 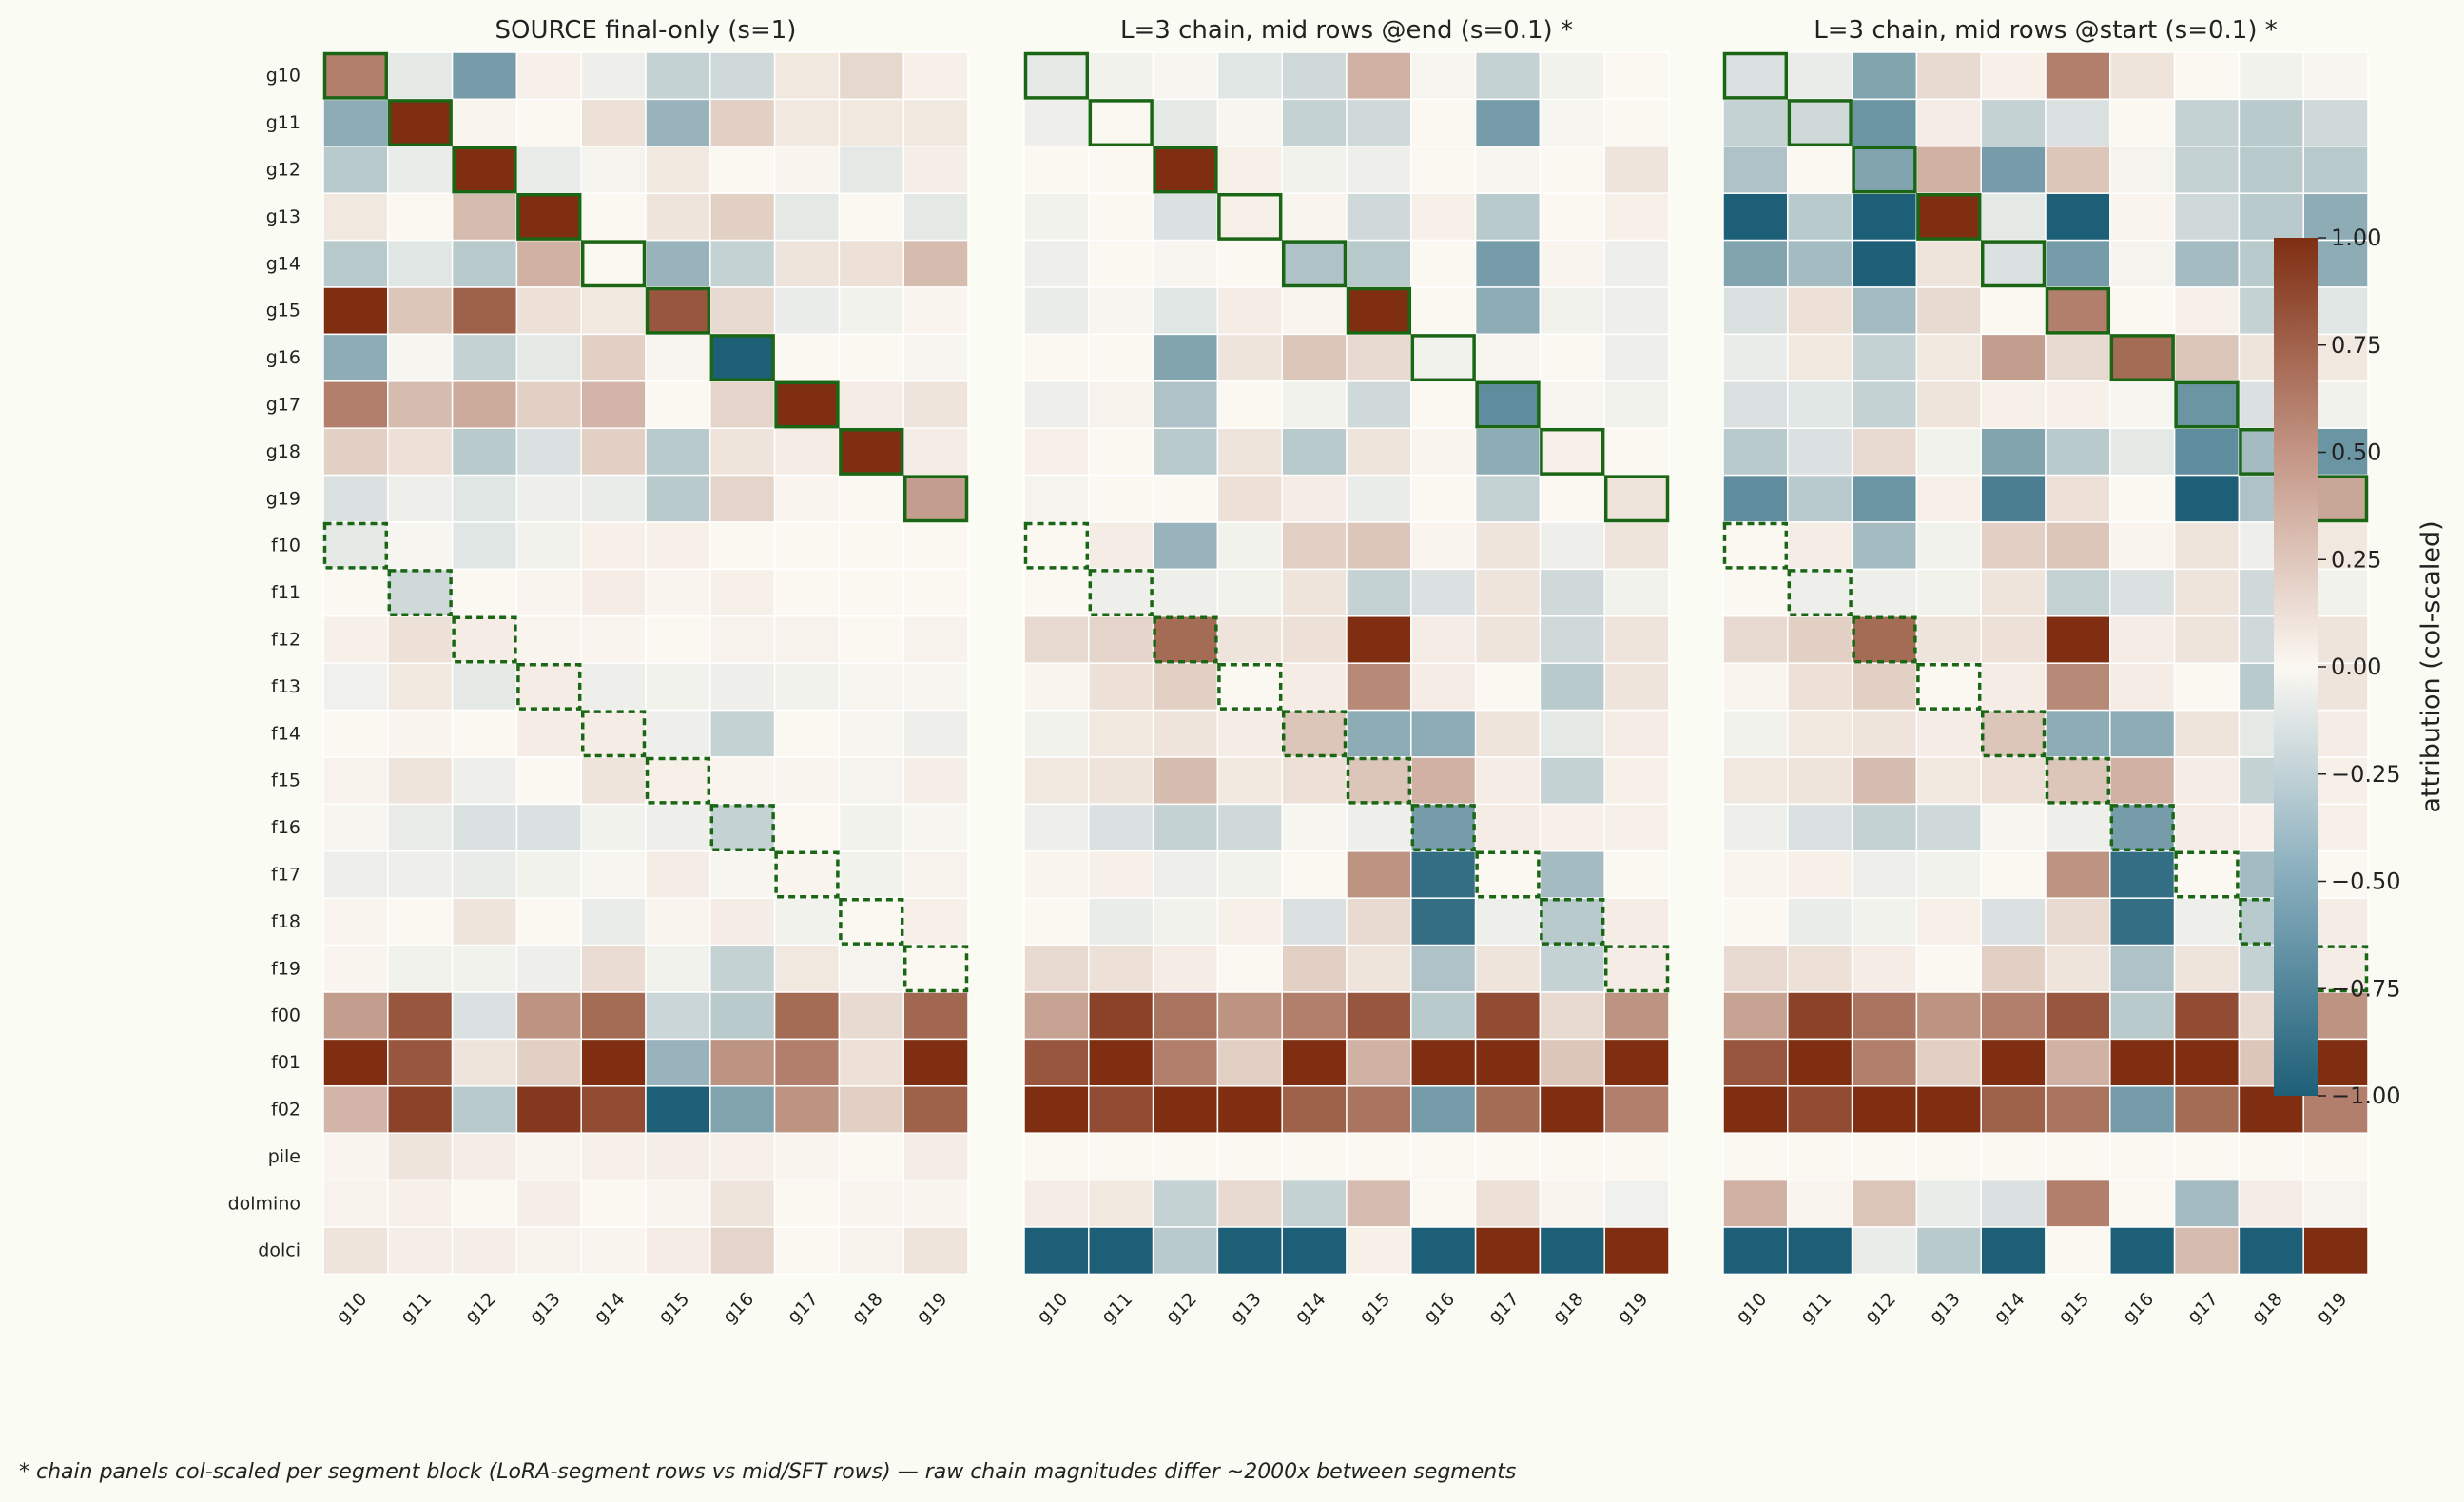 I want to click on column-label: g18, so click(x=1567, y=1308).